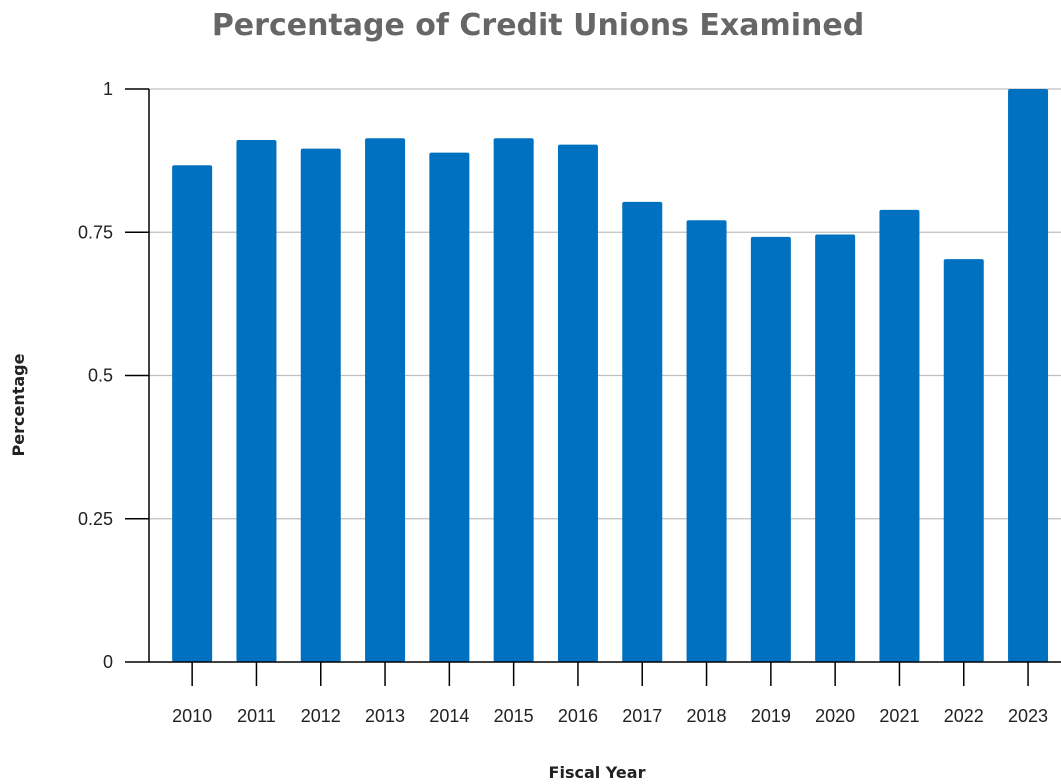 This screenshot has height=784, width=1061. Describe the element at coordinates (1028, 716) in the screenshot. I see `x-tick-label: 2023` at that location.